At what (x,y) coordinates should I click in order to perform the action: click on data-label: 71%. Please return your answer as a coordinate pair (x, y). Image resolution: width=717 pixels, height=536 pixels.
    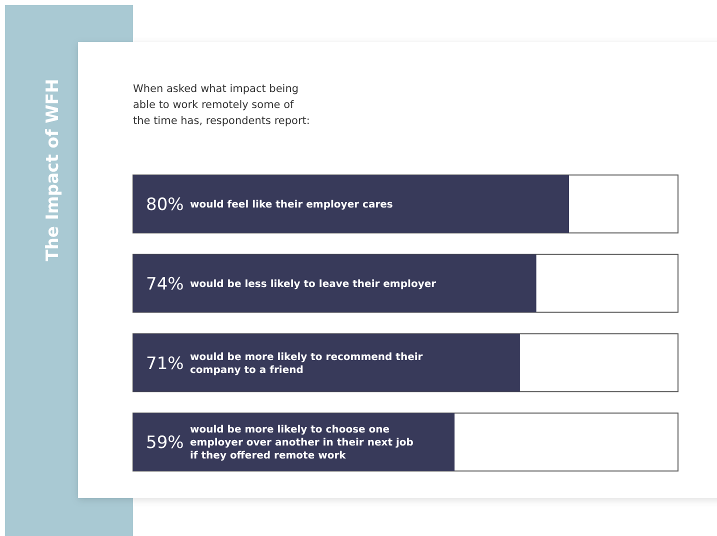
    Looking at the image, I should click on (165, 364).